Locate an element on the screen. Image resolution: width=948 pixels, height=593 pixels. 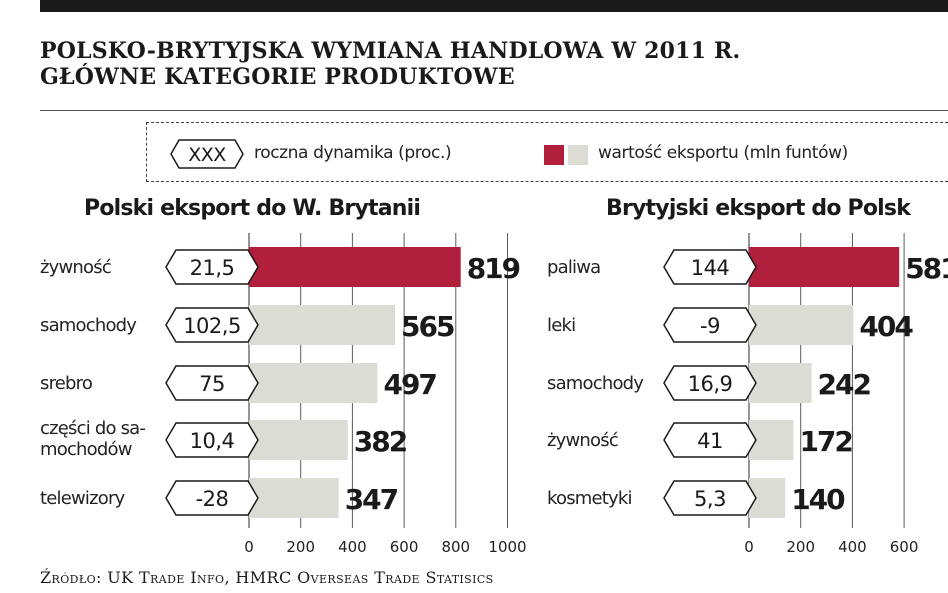
dynamics-label: 75 is located at coordinates (212, 384).